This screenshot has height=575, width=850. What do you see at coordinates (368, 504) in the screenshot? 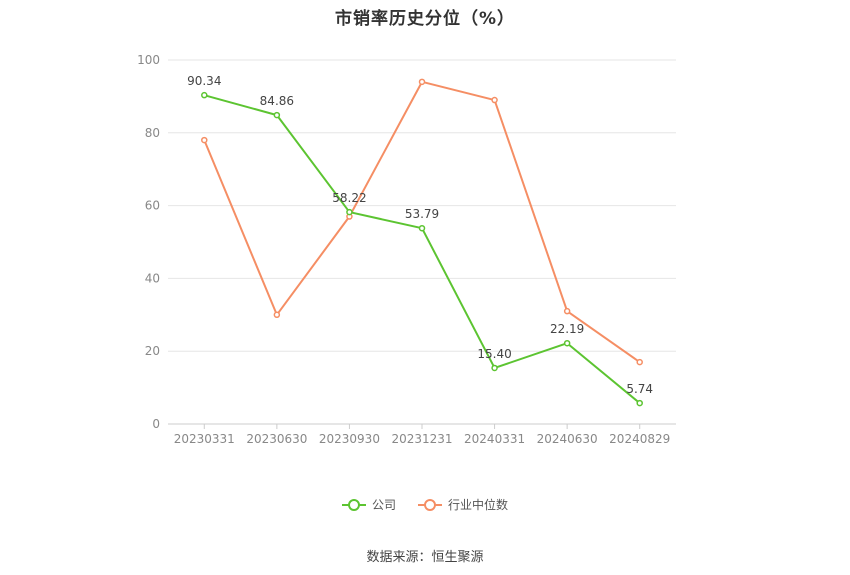
I see `legend-item-company: 公司` at bounding box center [368, 504].